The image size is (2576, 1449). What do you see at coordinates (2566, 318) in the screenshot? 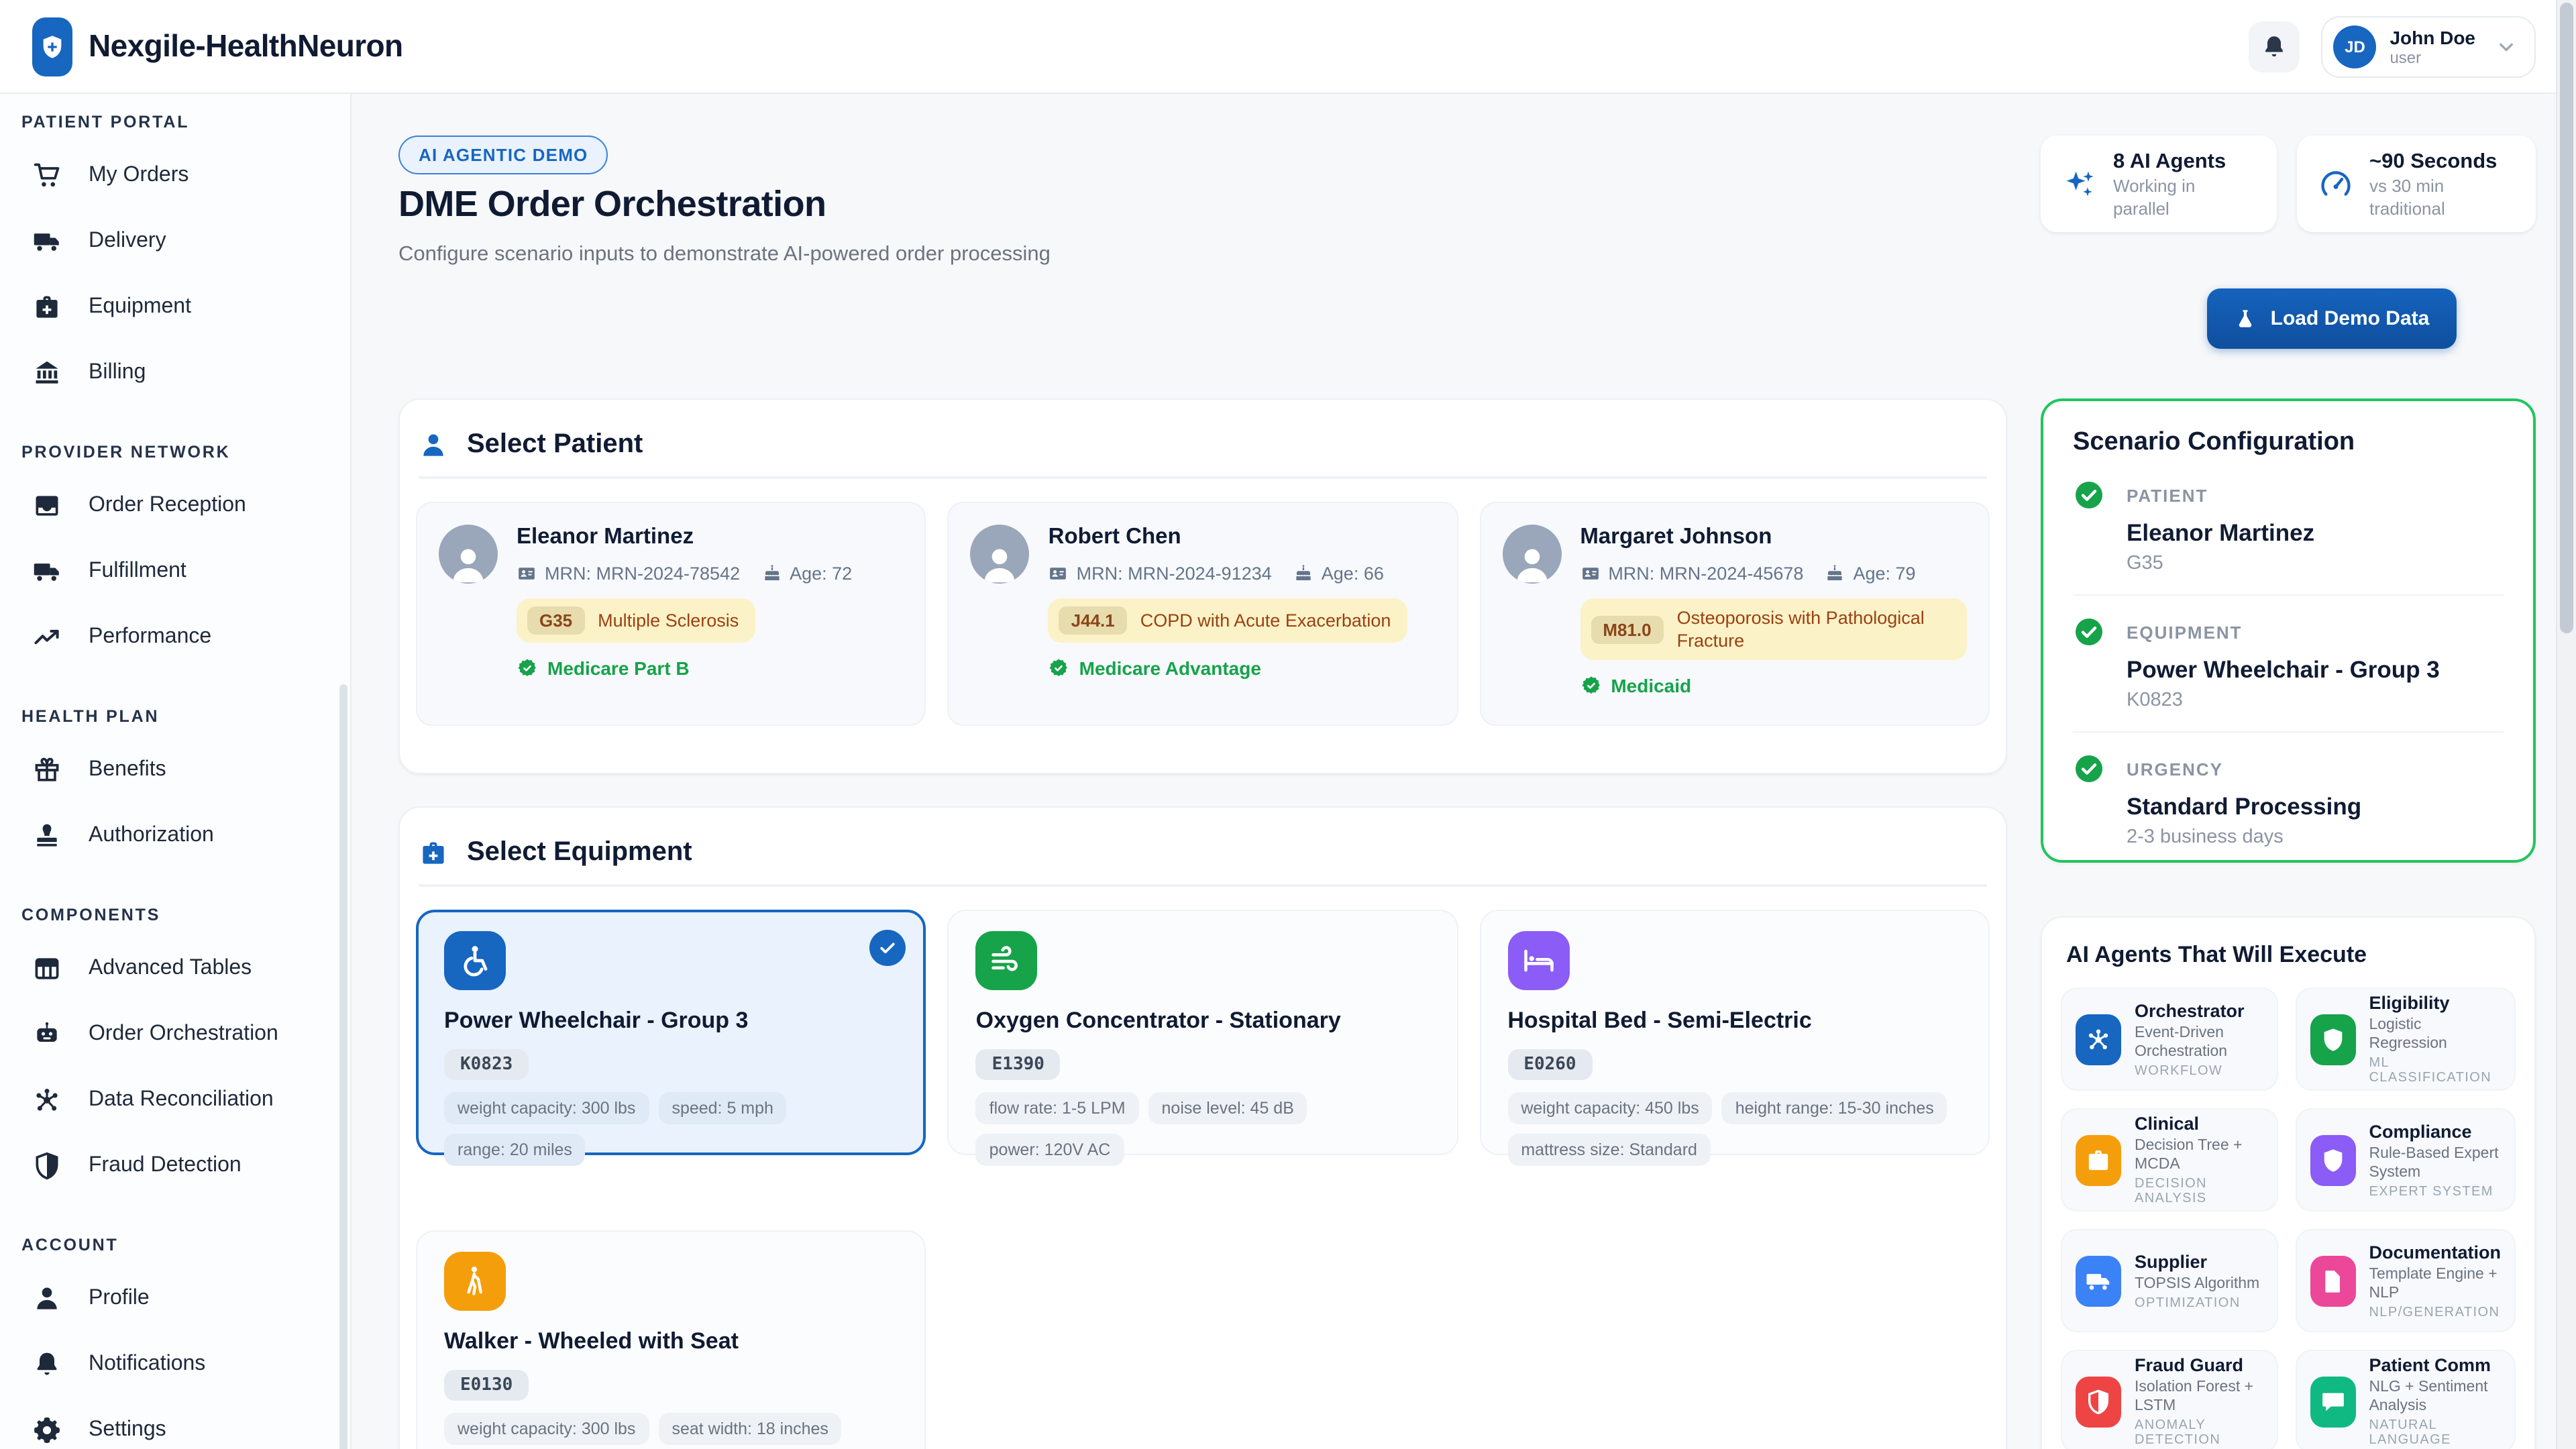
I see `page-scrollbar-thumb` at bounding box center [2566, 318].